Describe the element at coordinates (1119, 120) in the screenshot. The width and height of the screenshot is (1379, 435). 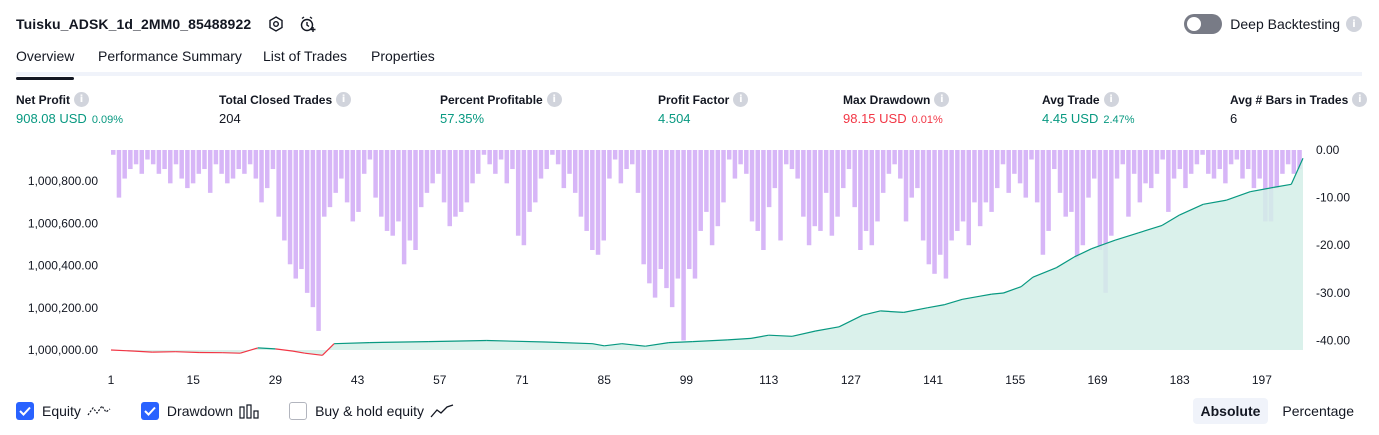
I see `metric-percent: 2.47%` at that location.